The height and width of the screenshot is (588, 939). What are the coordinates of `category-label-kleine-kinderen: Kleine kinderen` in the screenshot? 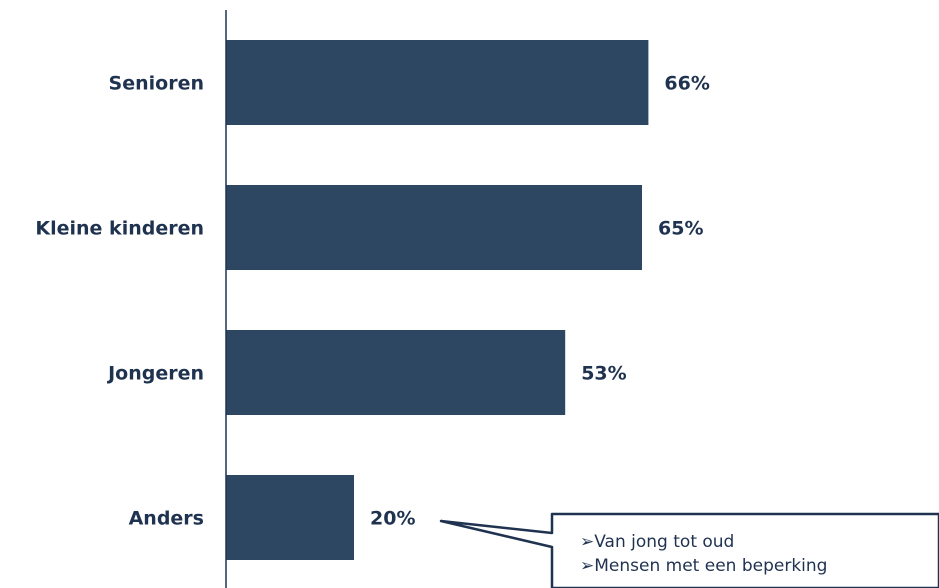 It's located at (119, 229).